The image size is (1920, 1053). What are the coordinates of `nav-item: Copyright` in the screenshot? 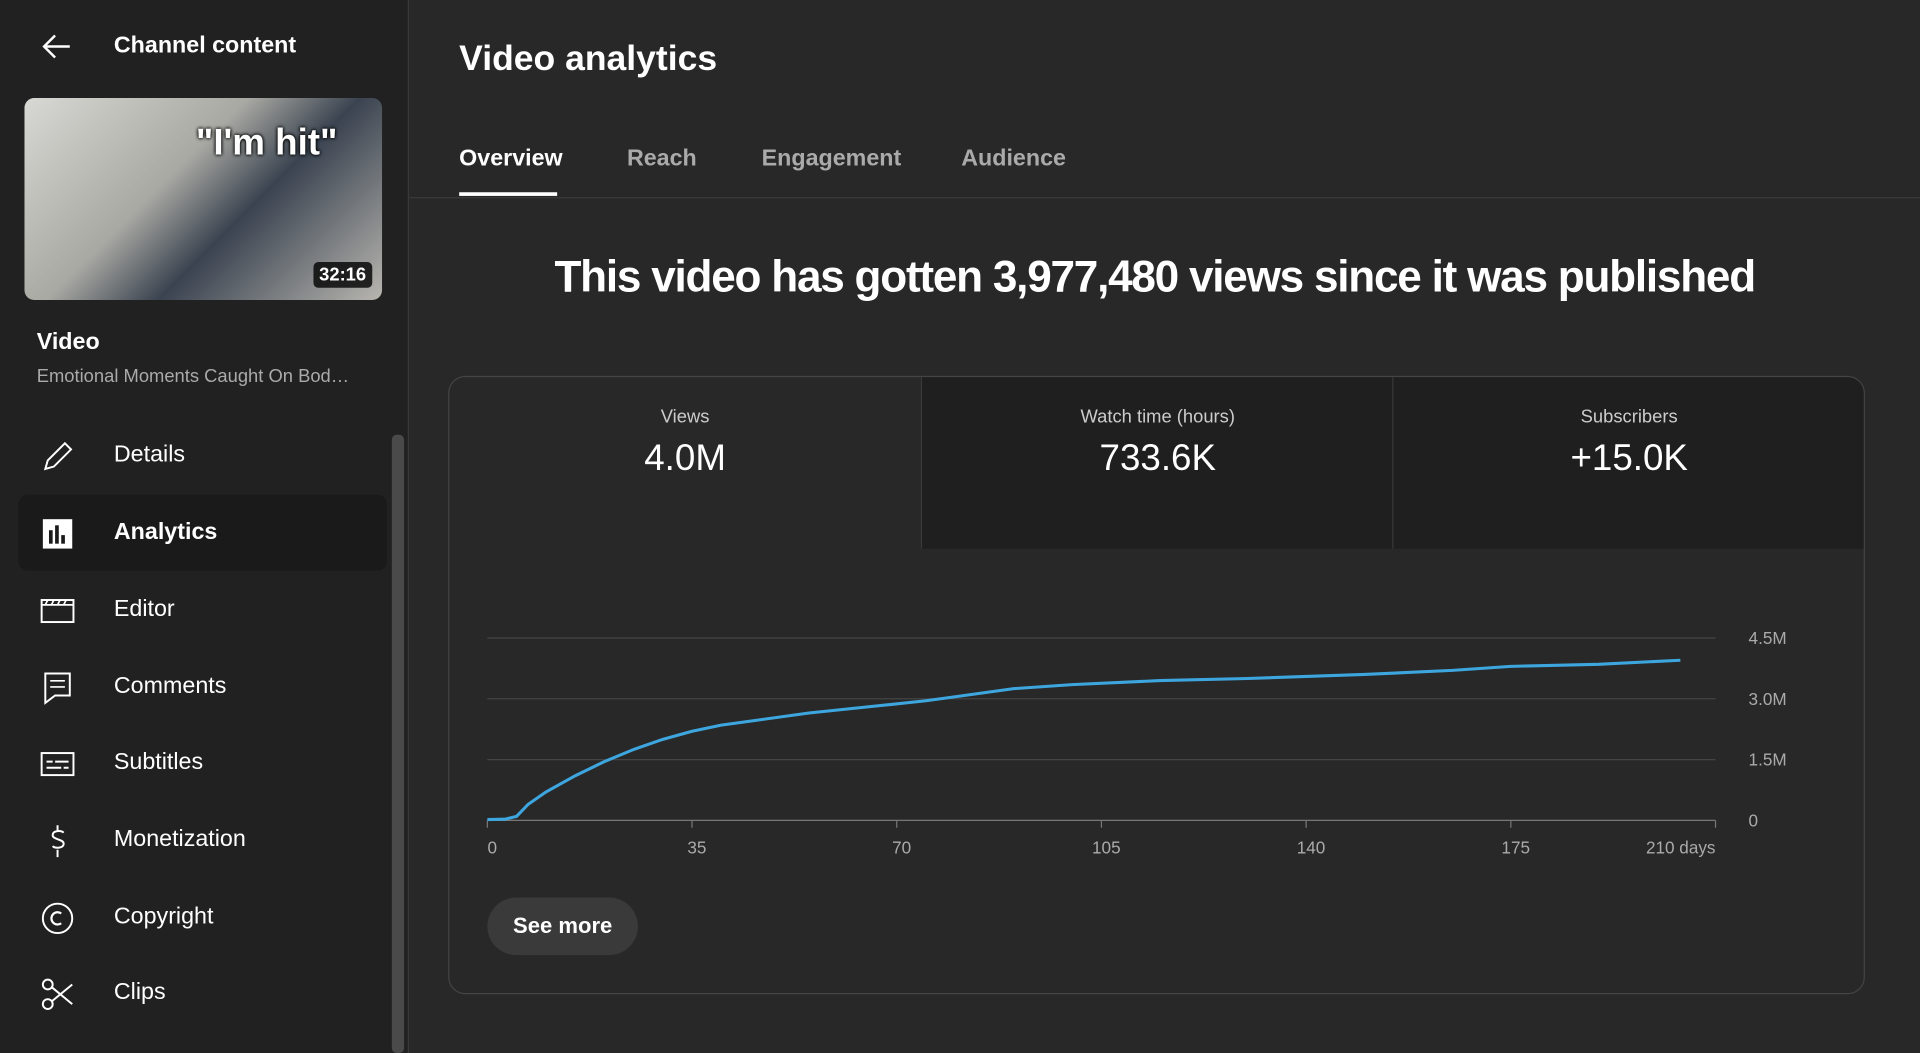 It's located at (202, 917).